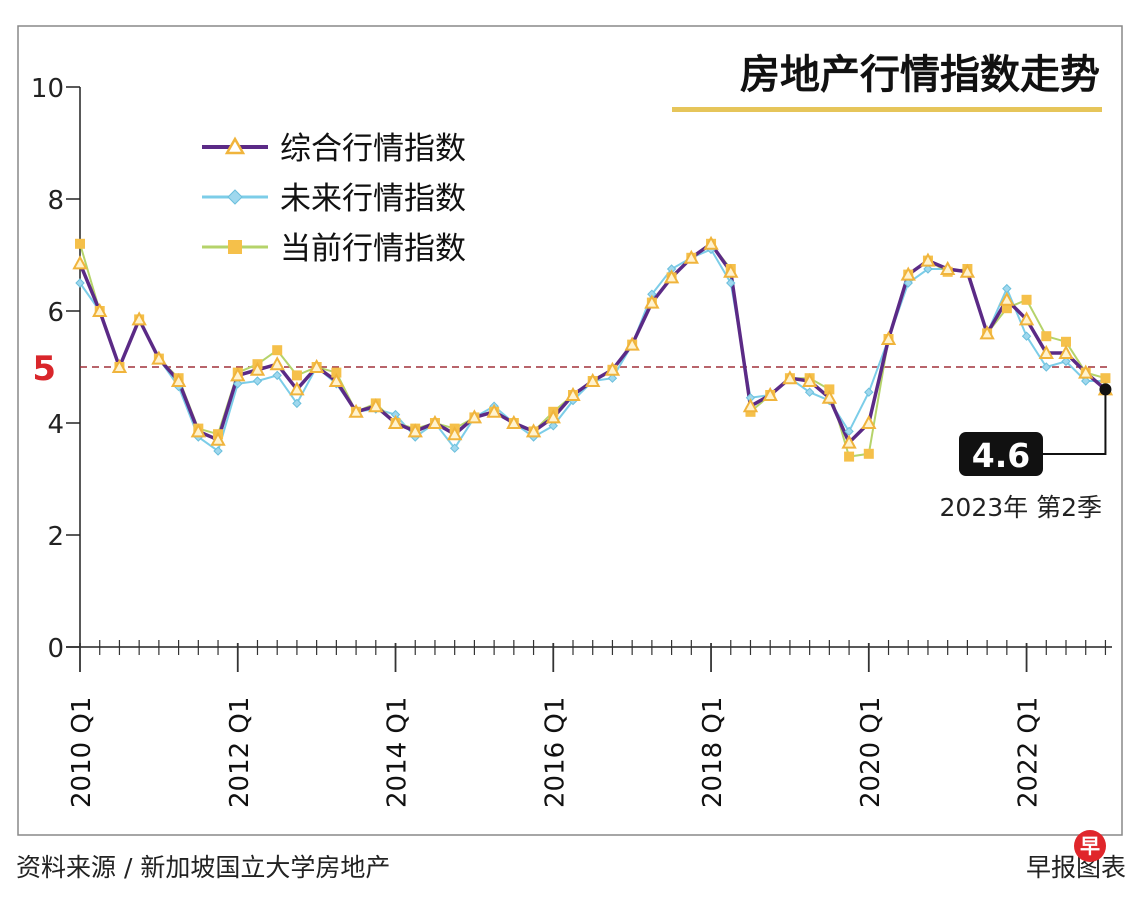 This screenshot has height=899, width=1140. Describe the element at coordinates (713, 752) in the screenshot. I see `x-tick-label: 2018 Q1` at that location.